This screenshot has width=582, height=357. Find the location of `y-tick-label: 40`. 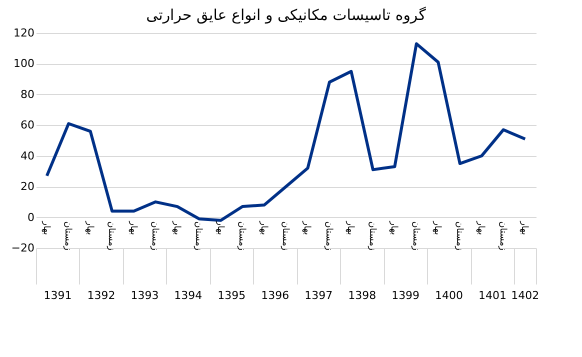

y-tick-label: 40 is located at coordinates (27, 155).